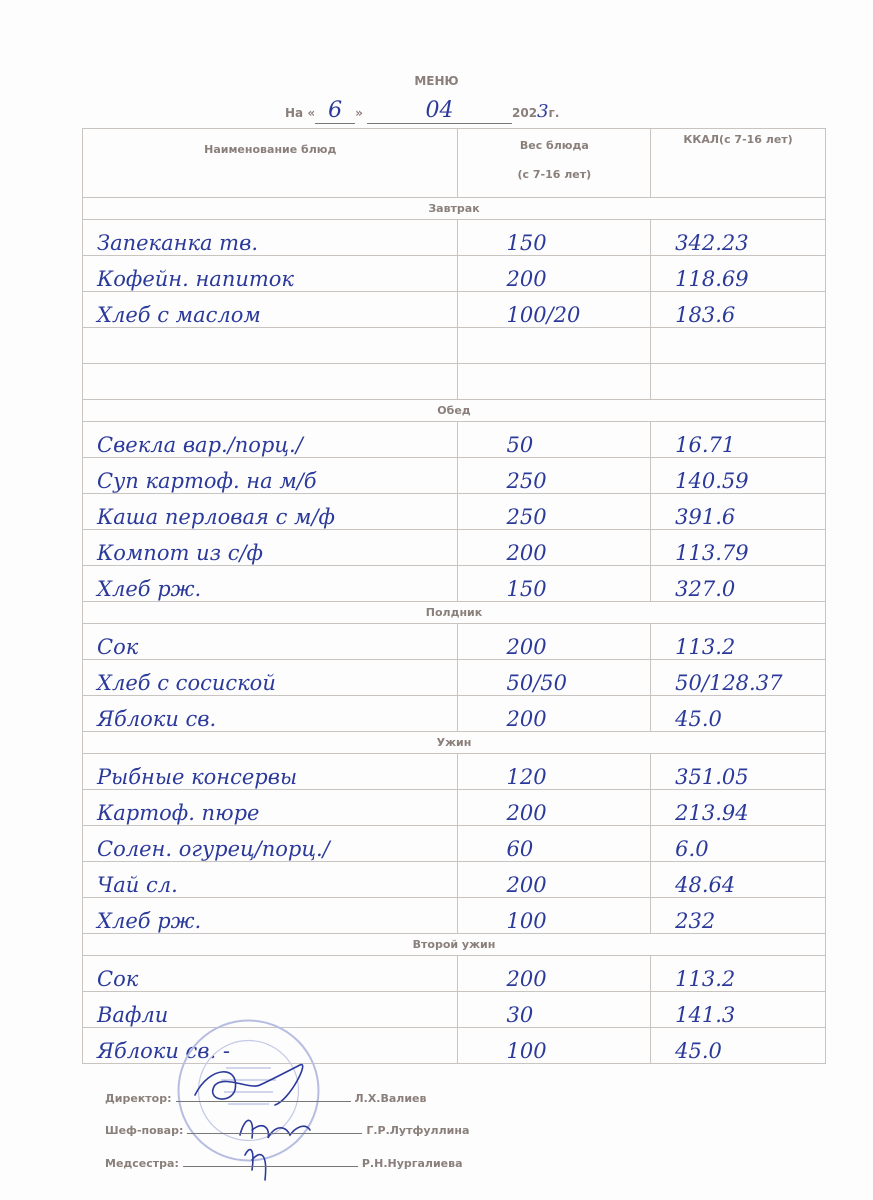  I want to click on dish-name: Хлеб с маслом, so click(270, 309).